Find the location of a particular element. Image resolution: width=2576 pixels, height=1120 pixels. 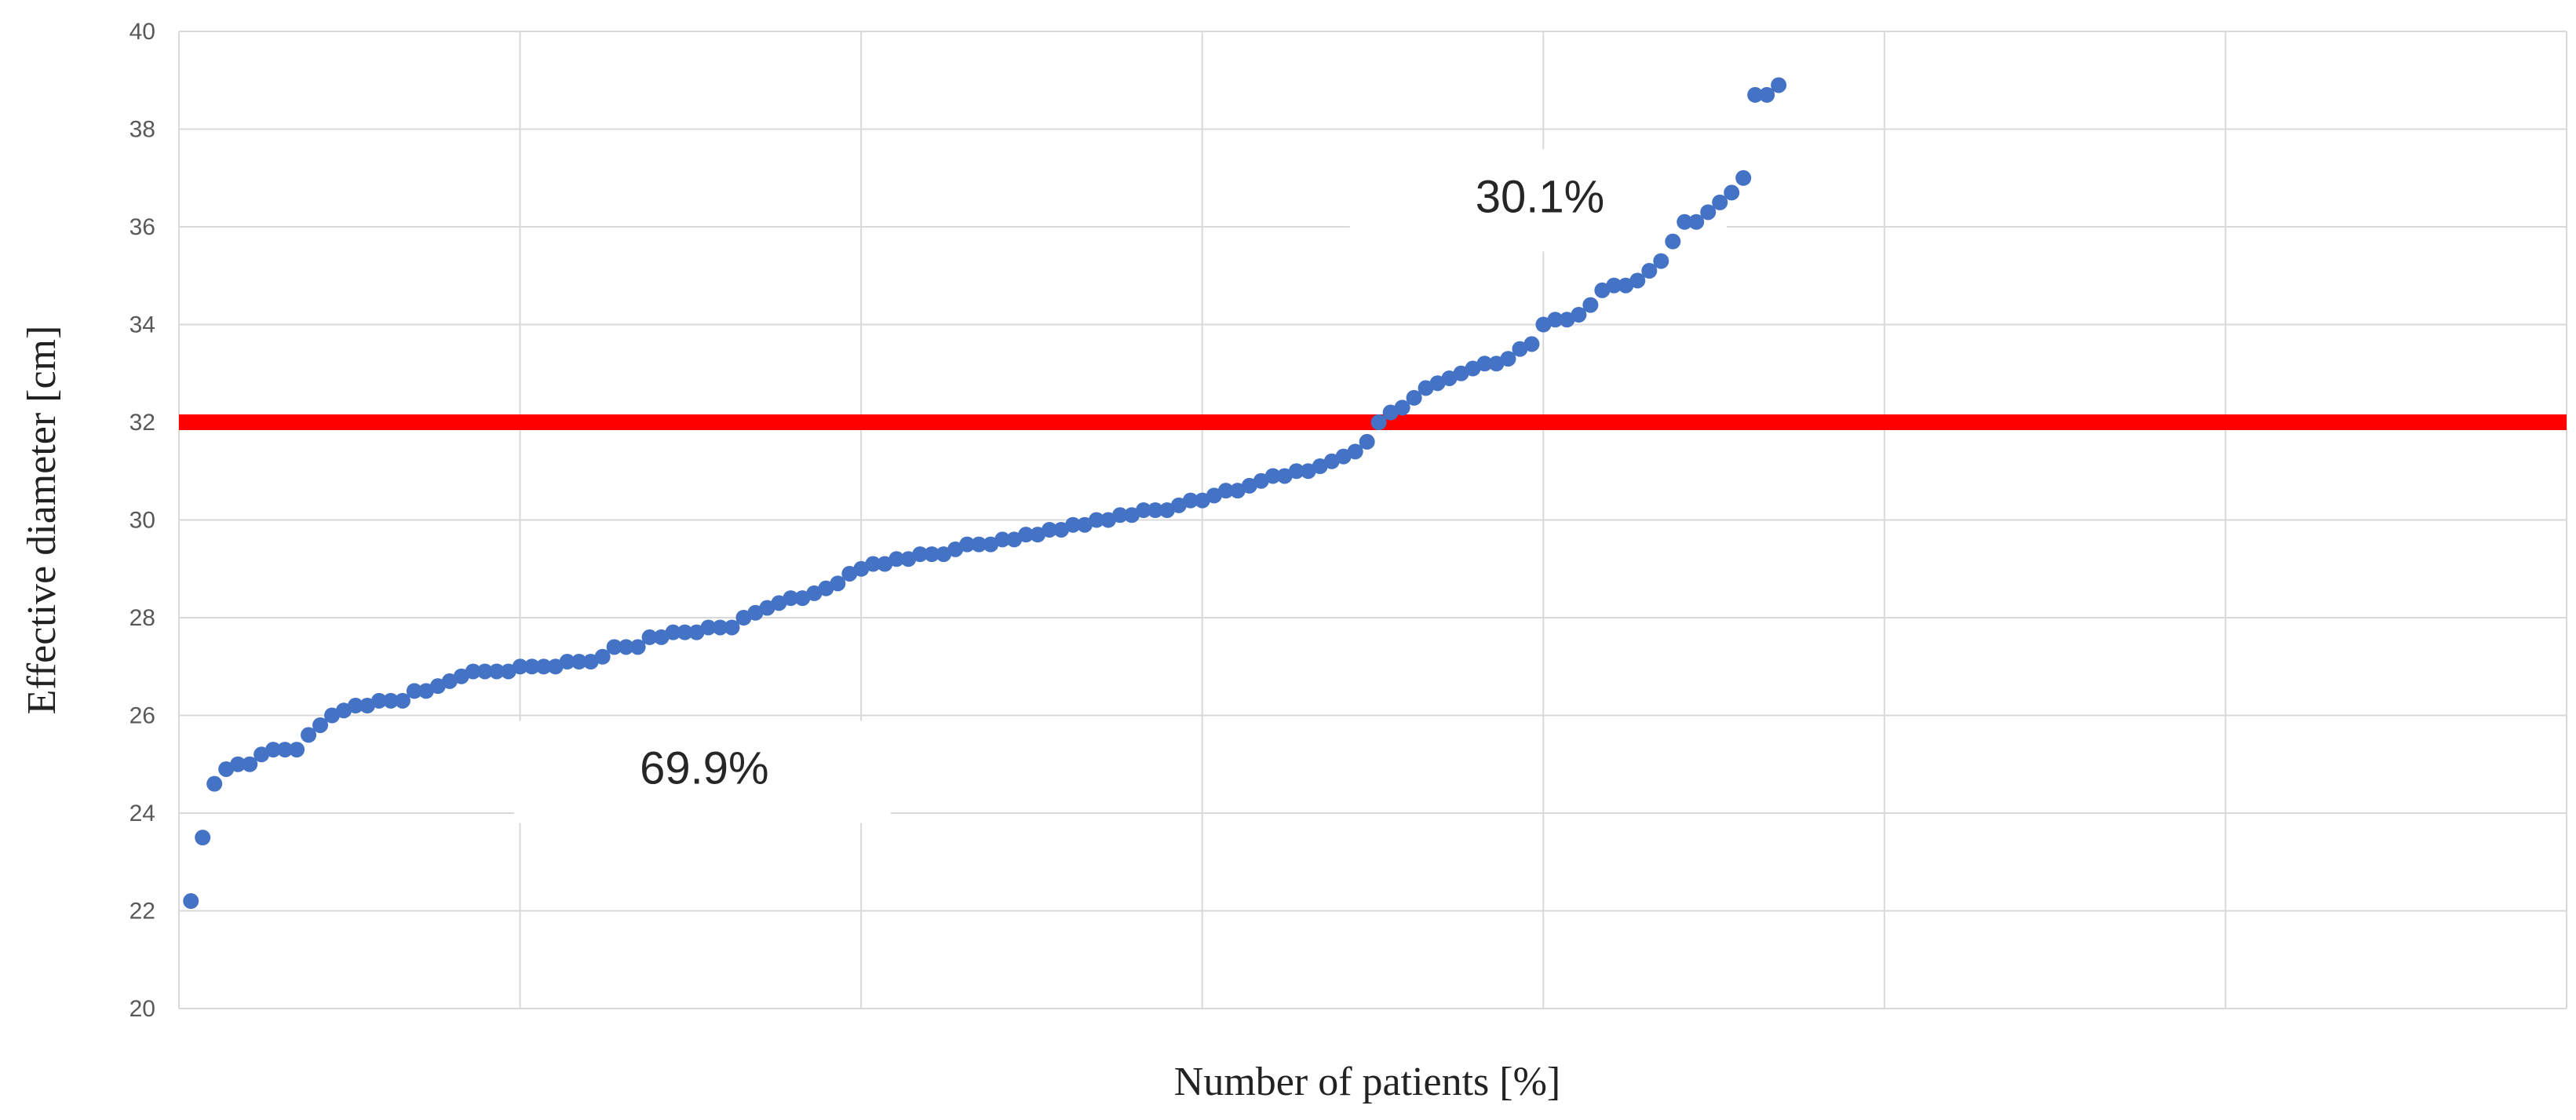

y-tick-label: 40 is located at coordinates (142, 32).